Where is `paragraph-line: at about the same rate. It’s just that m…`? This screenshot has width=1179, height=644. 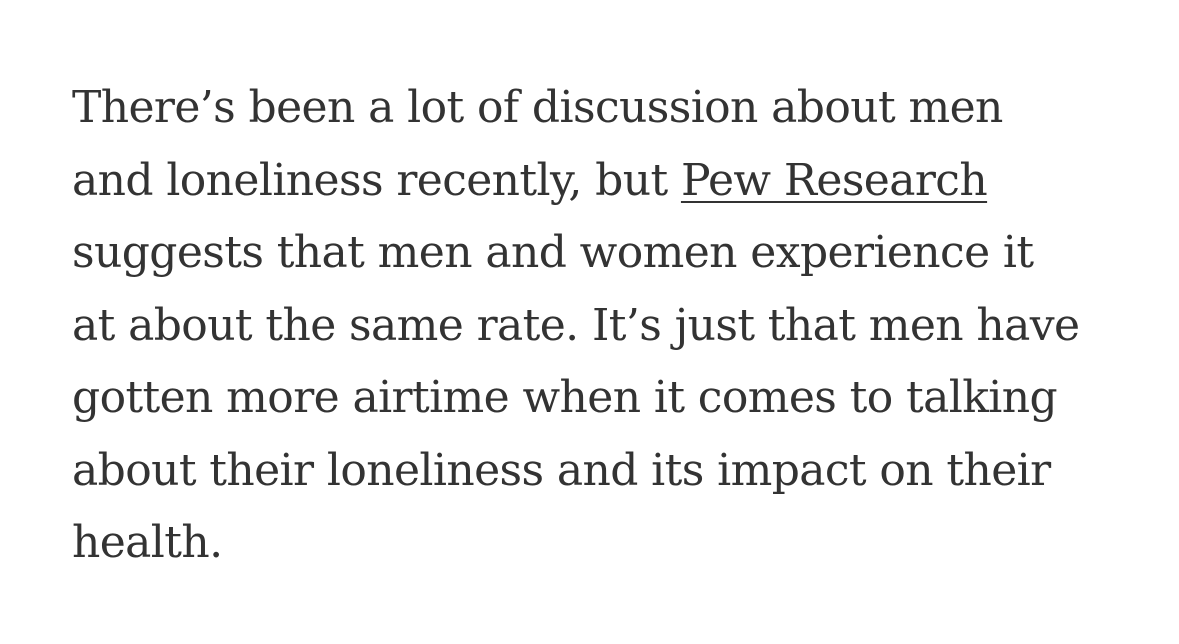 paragraph-line: at about the same rate. It’s just that m… is located at coordinates (576, 325).